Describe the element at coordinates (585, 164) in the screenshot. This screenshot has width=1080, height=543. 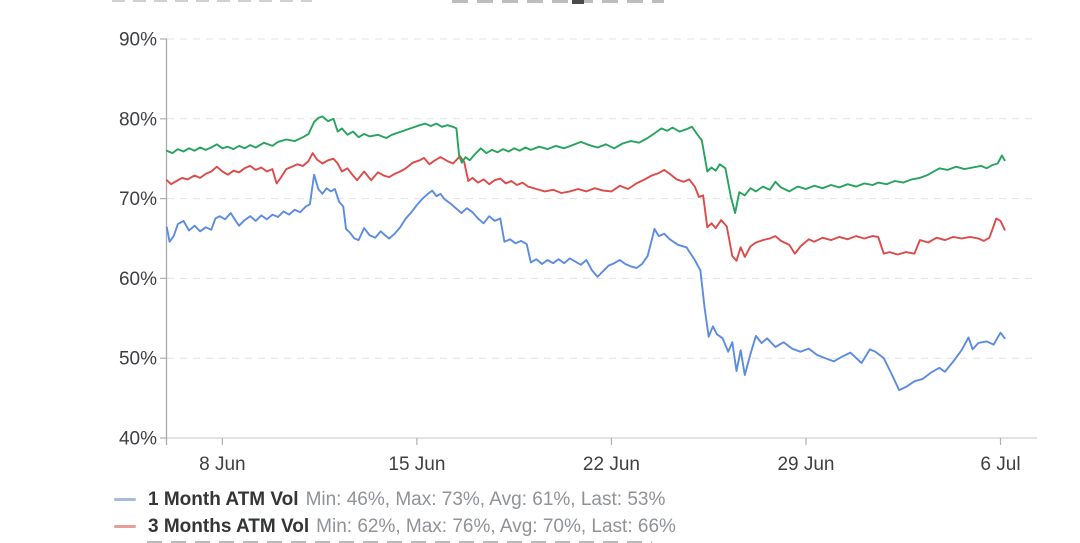
I see `series-line-unlabeled-green` at that location.